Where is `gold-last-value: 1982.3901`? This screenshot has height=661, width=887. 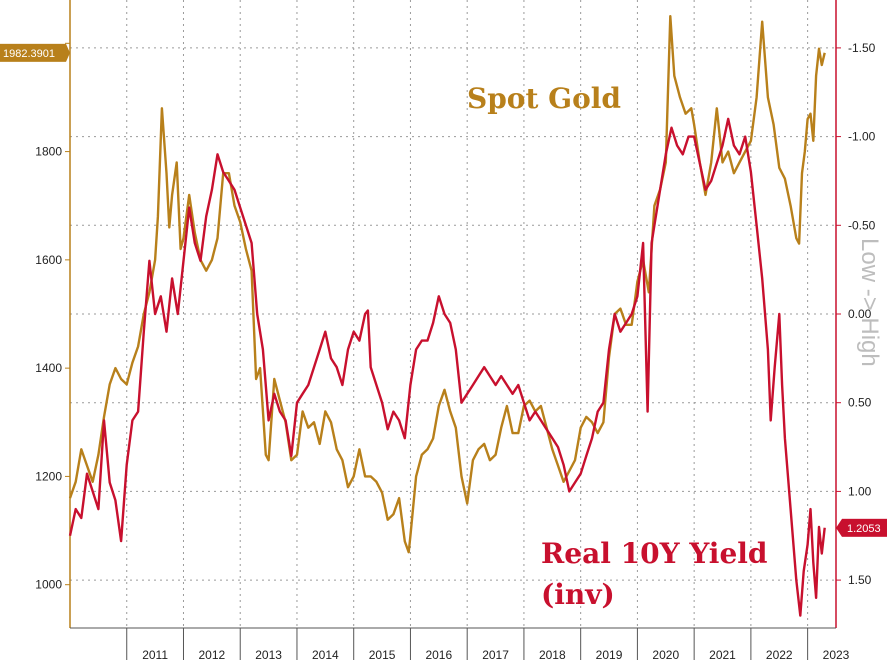
gold-last-value: 1982.3901 is located at coordinates (29, 54).